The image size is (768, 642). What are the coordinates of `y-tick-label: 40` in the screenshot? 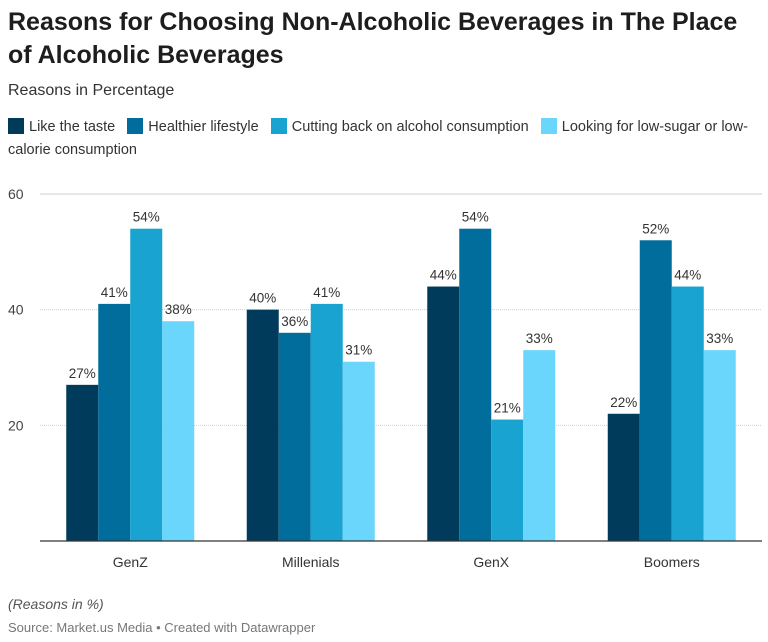 It's located at (16, 310).